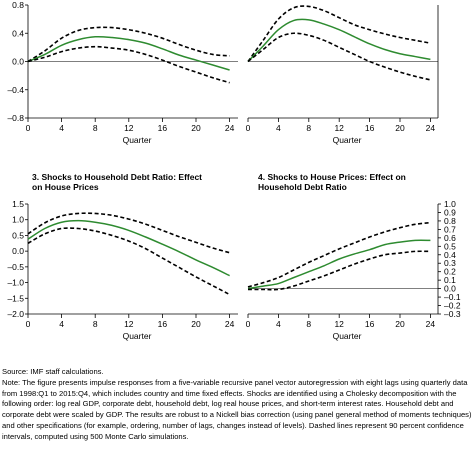 The width and height of the screenshot is (474, 466). Describe the element at coordinates (452, 314) in the screenshot. I see `y-tick-label: –0.3` at that location.